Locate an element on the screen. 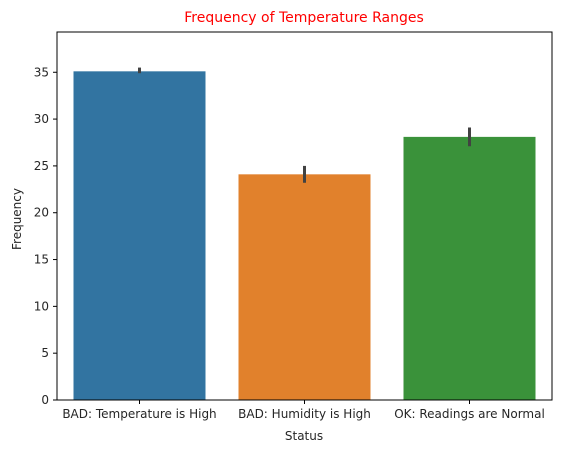 Image resolution: width=572 pixels, height=453 pixels. y-tick-label: 5 is located at coordinates (45, 353).